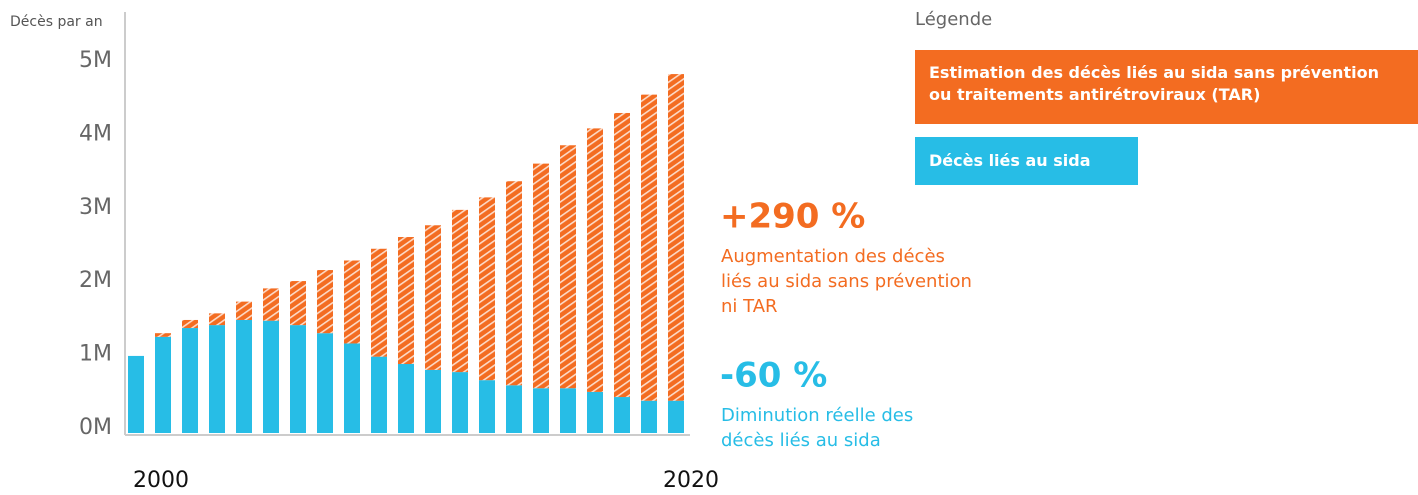  I want to click on annotation-text: Diminution réelle des, so click(817, 415).